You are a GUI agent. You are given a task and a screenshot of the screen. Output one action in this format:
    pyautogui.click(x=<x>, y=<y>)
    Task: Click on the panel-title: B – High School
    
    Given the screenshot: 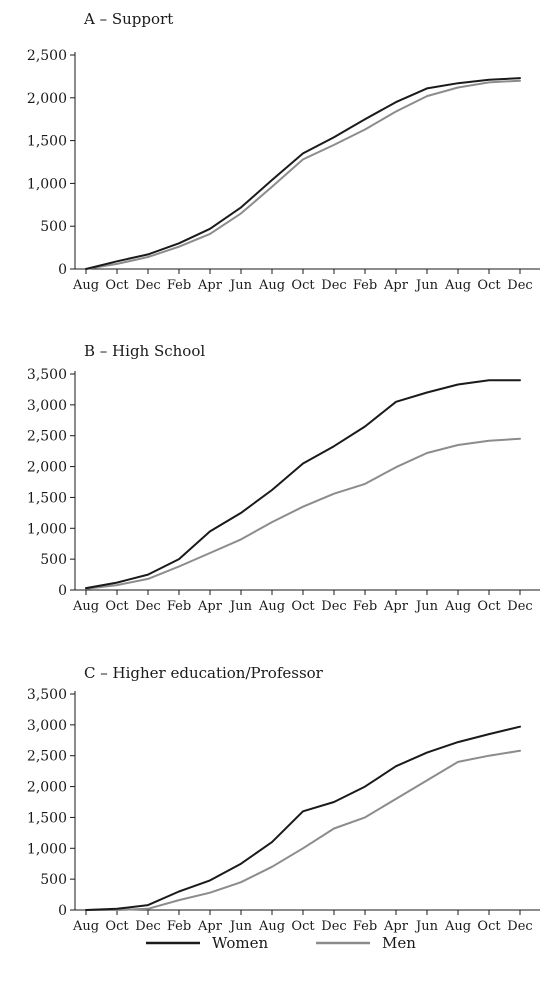 What is the action you would take?
    pyautogui.click(x=144, y=351)
    